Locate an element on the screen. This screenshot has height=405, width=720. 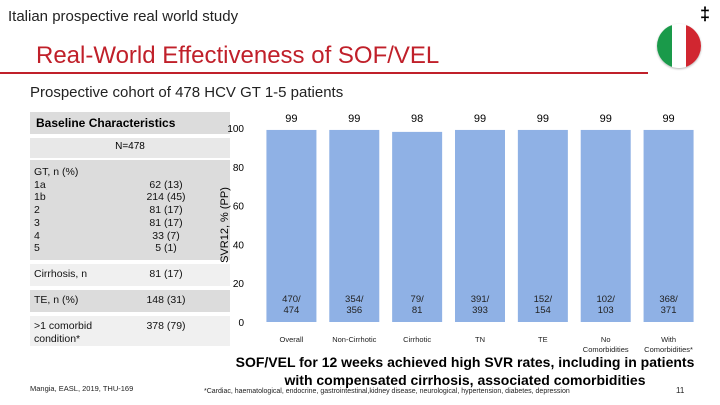
table-header: Baseline Characteristics is located at coordinates (130, 123).